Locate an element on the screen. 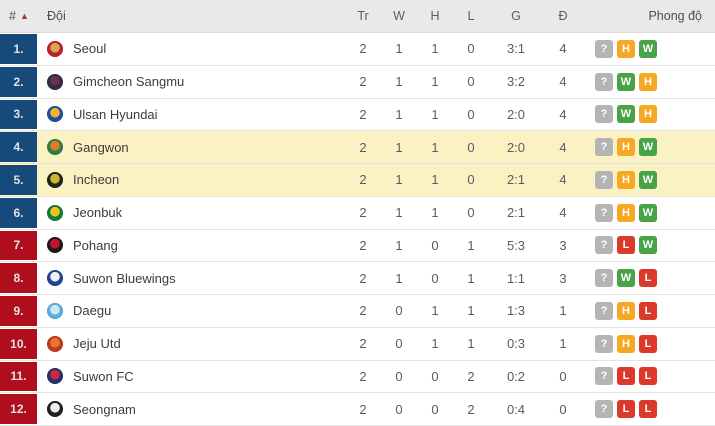  table-row: 3. Ulsan Hyundai 2 1 1 0 2:0 4? W H is located at coordinates (357, 115).